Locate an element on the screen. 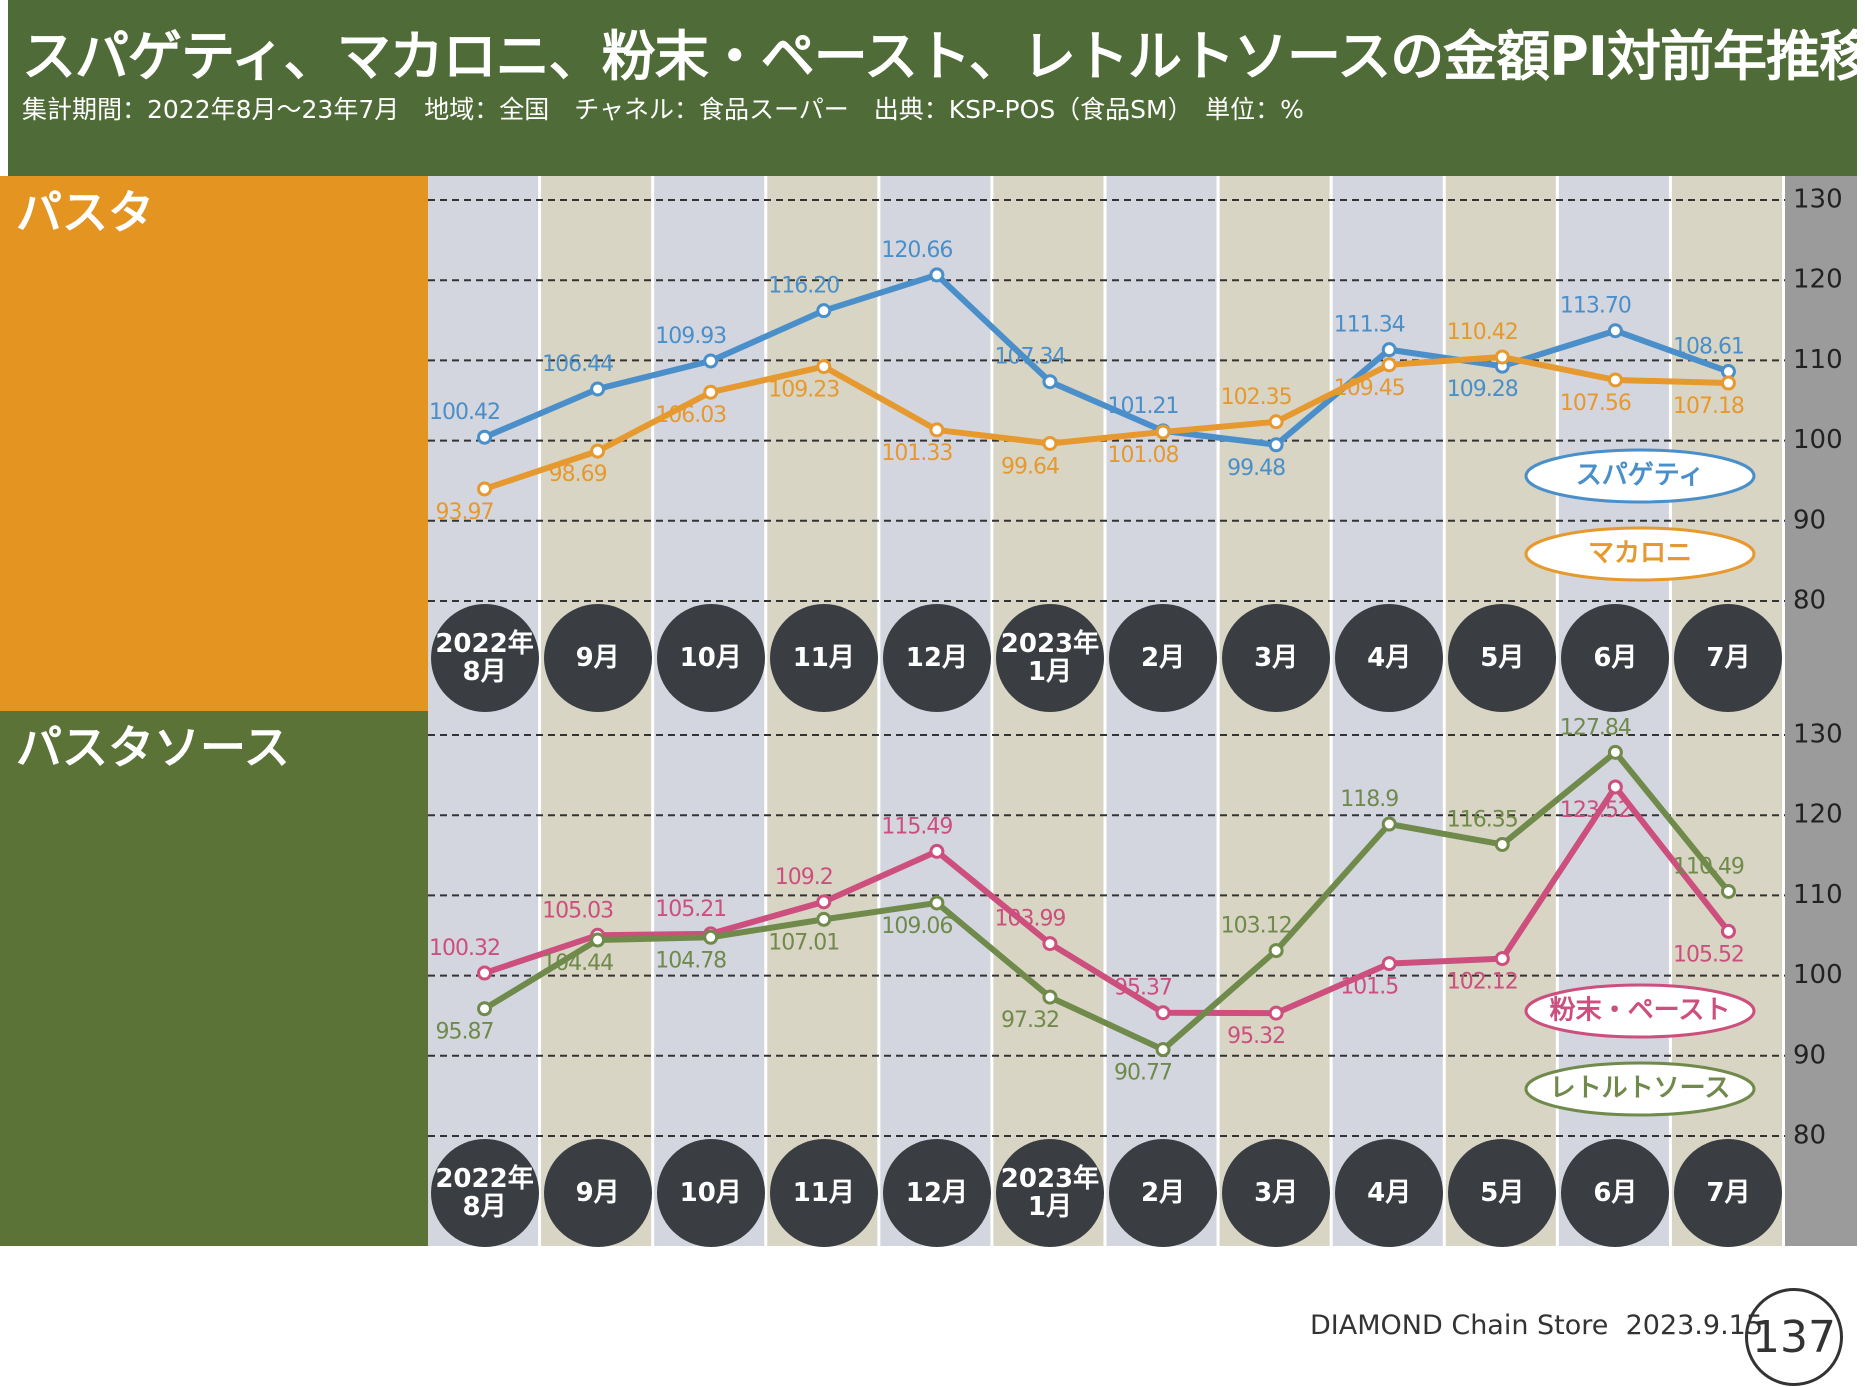 This screenshot has height=1387, width=1865. x-tick-label: 4月 is located at coordinates (1389, 1193).